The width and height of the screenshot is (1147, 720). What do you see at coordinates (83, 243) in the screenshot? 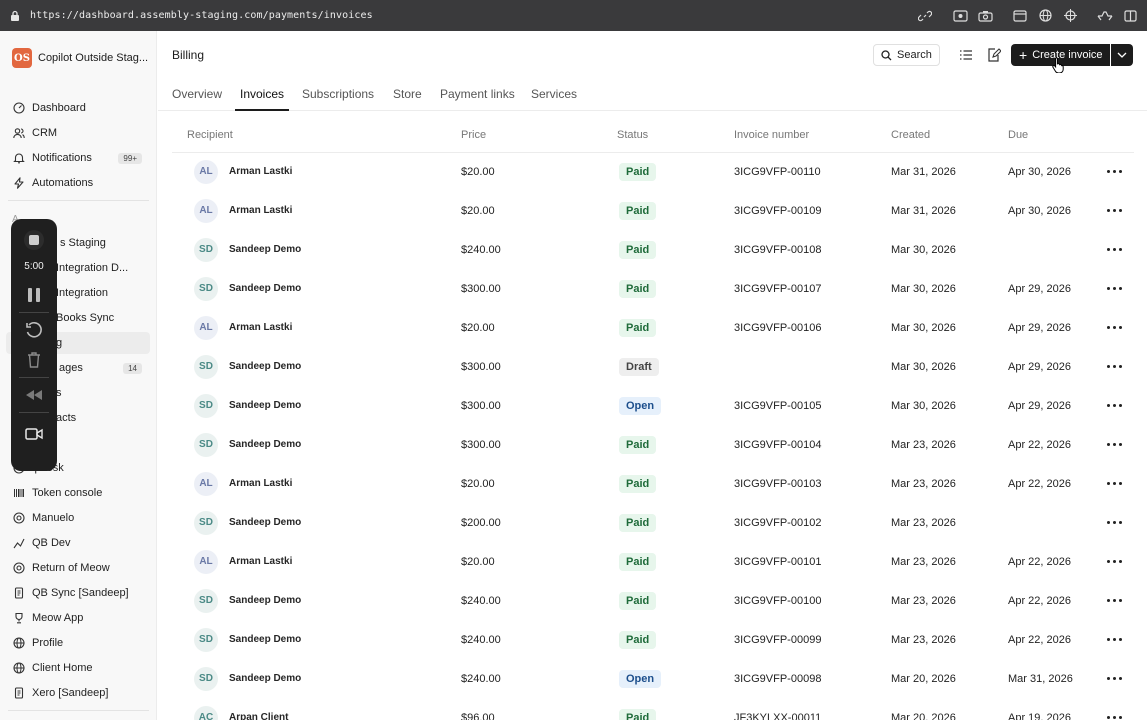
I see `sidebar-app-1: s Staging` at bounding box center [83, 243].